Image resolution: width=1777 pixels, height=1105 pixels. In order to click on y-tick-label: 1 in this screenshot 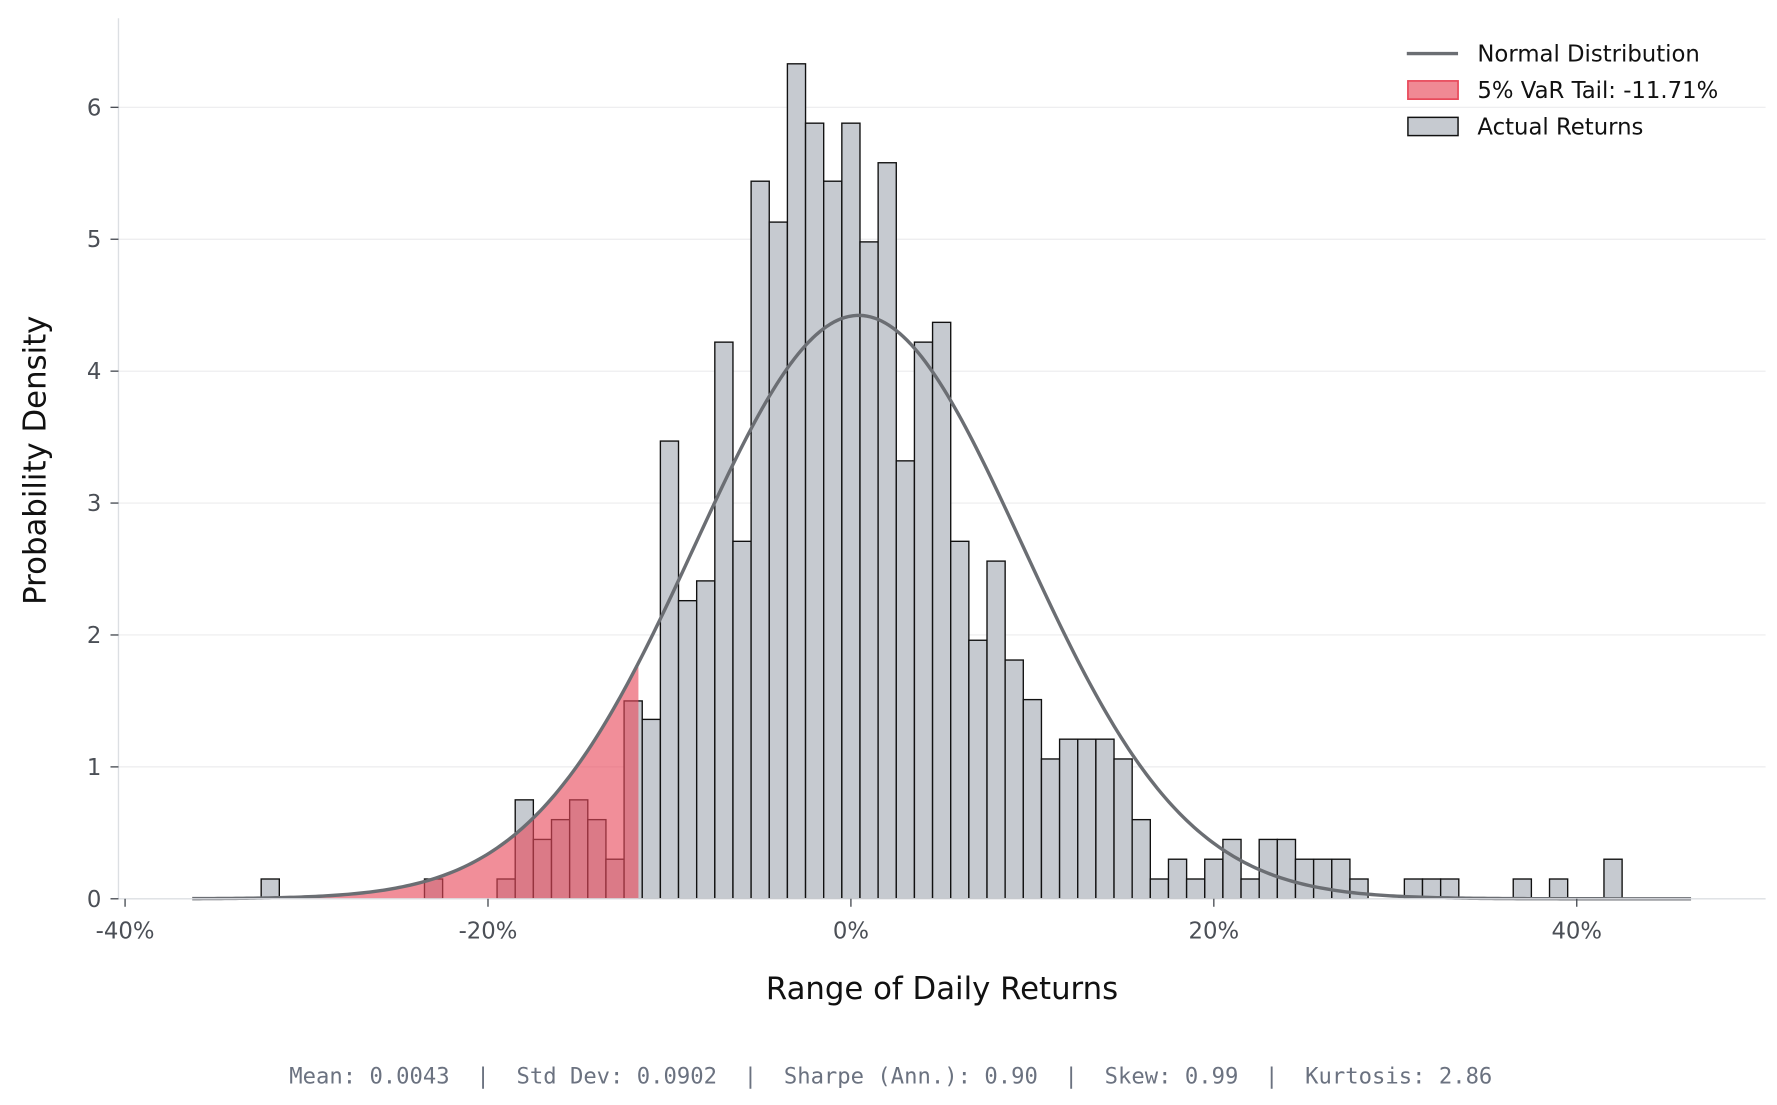, I will do `click(94, 768)`.